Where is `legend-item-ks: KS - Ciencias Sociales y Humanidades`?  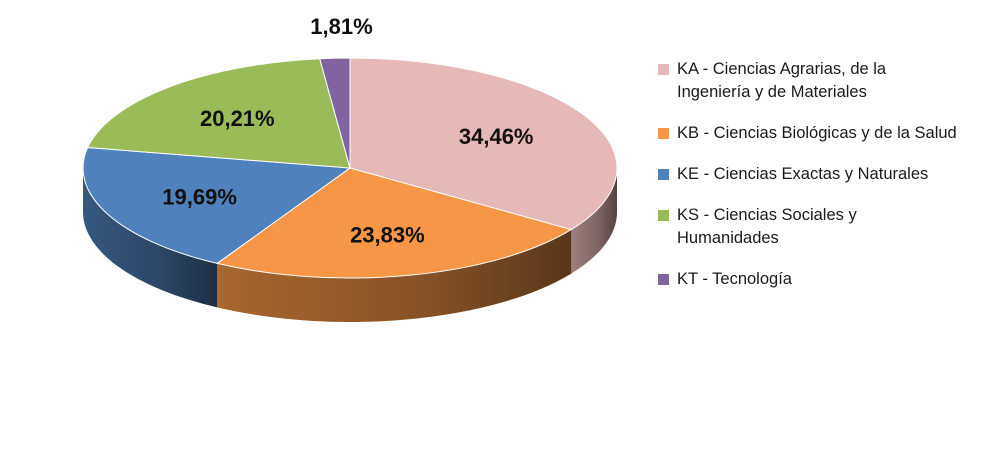
legend-item-ks: KS - Ciencias Sociales y Humanidades is located at coordinates (808, 227).